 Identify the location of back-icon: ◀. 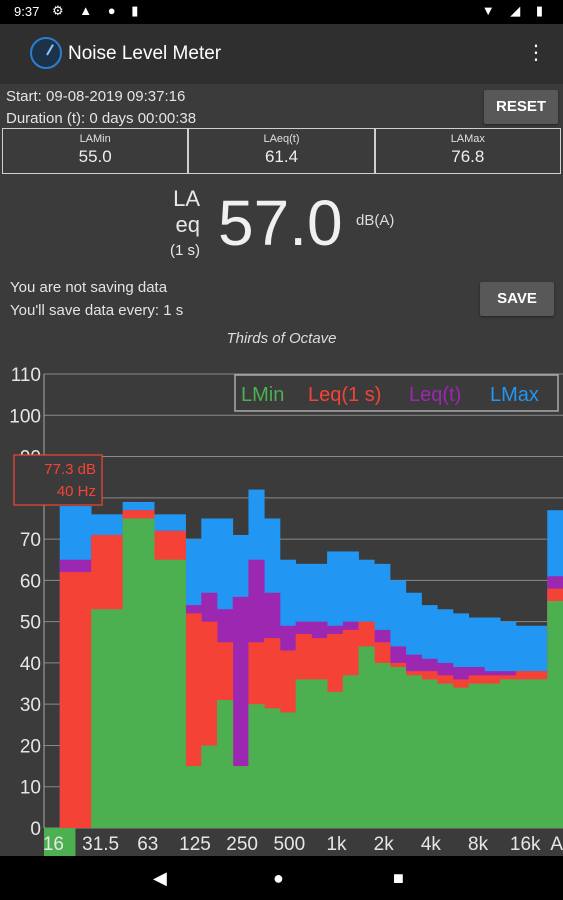
(160, 878).